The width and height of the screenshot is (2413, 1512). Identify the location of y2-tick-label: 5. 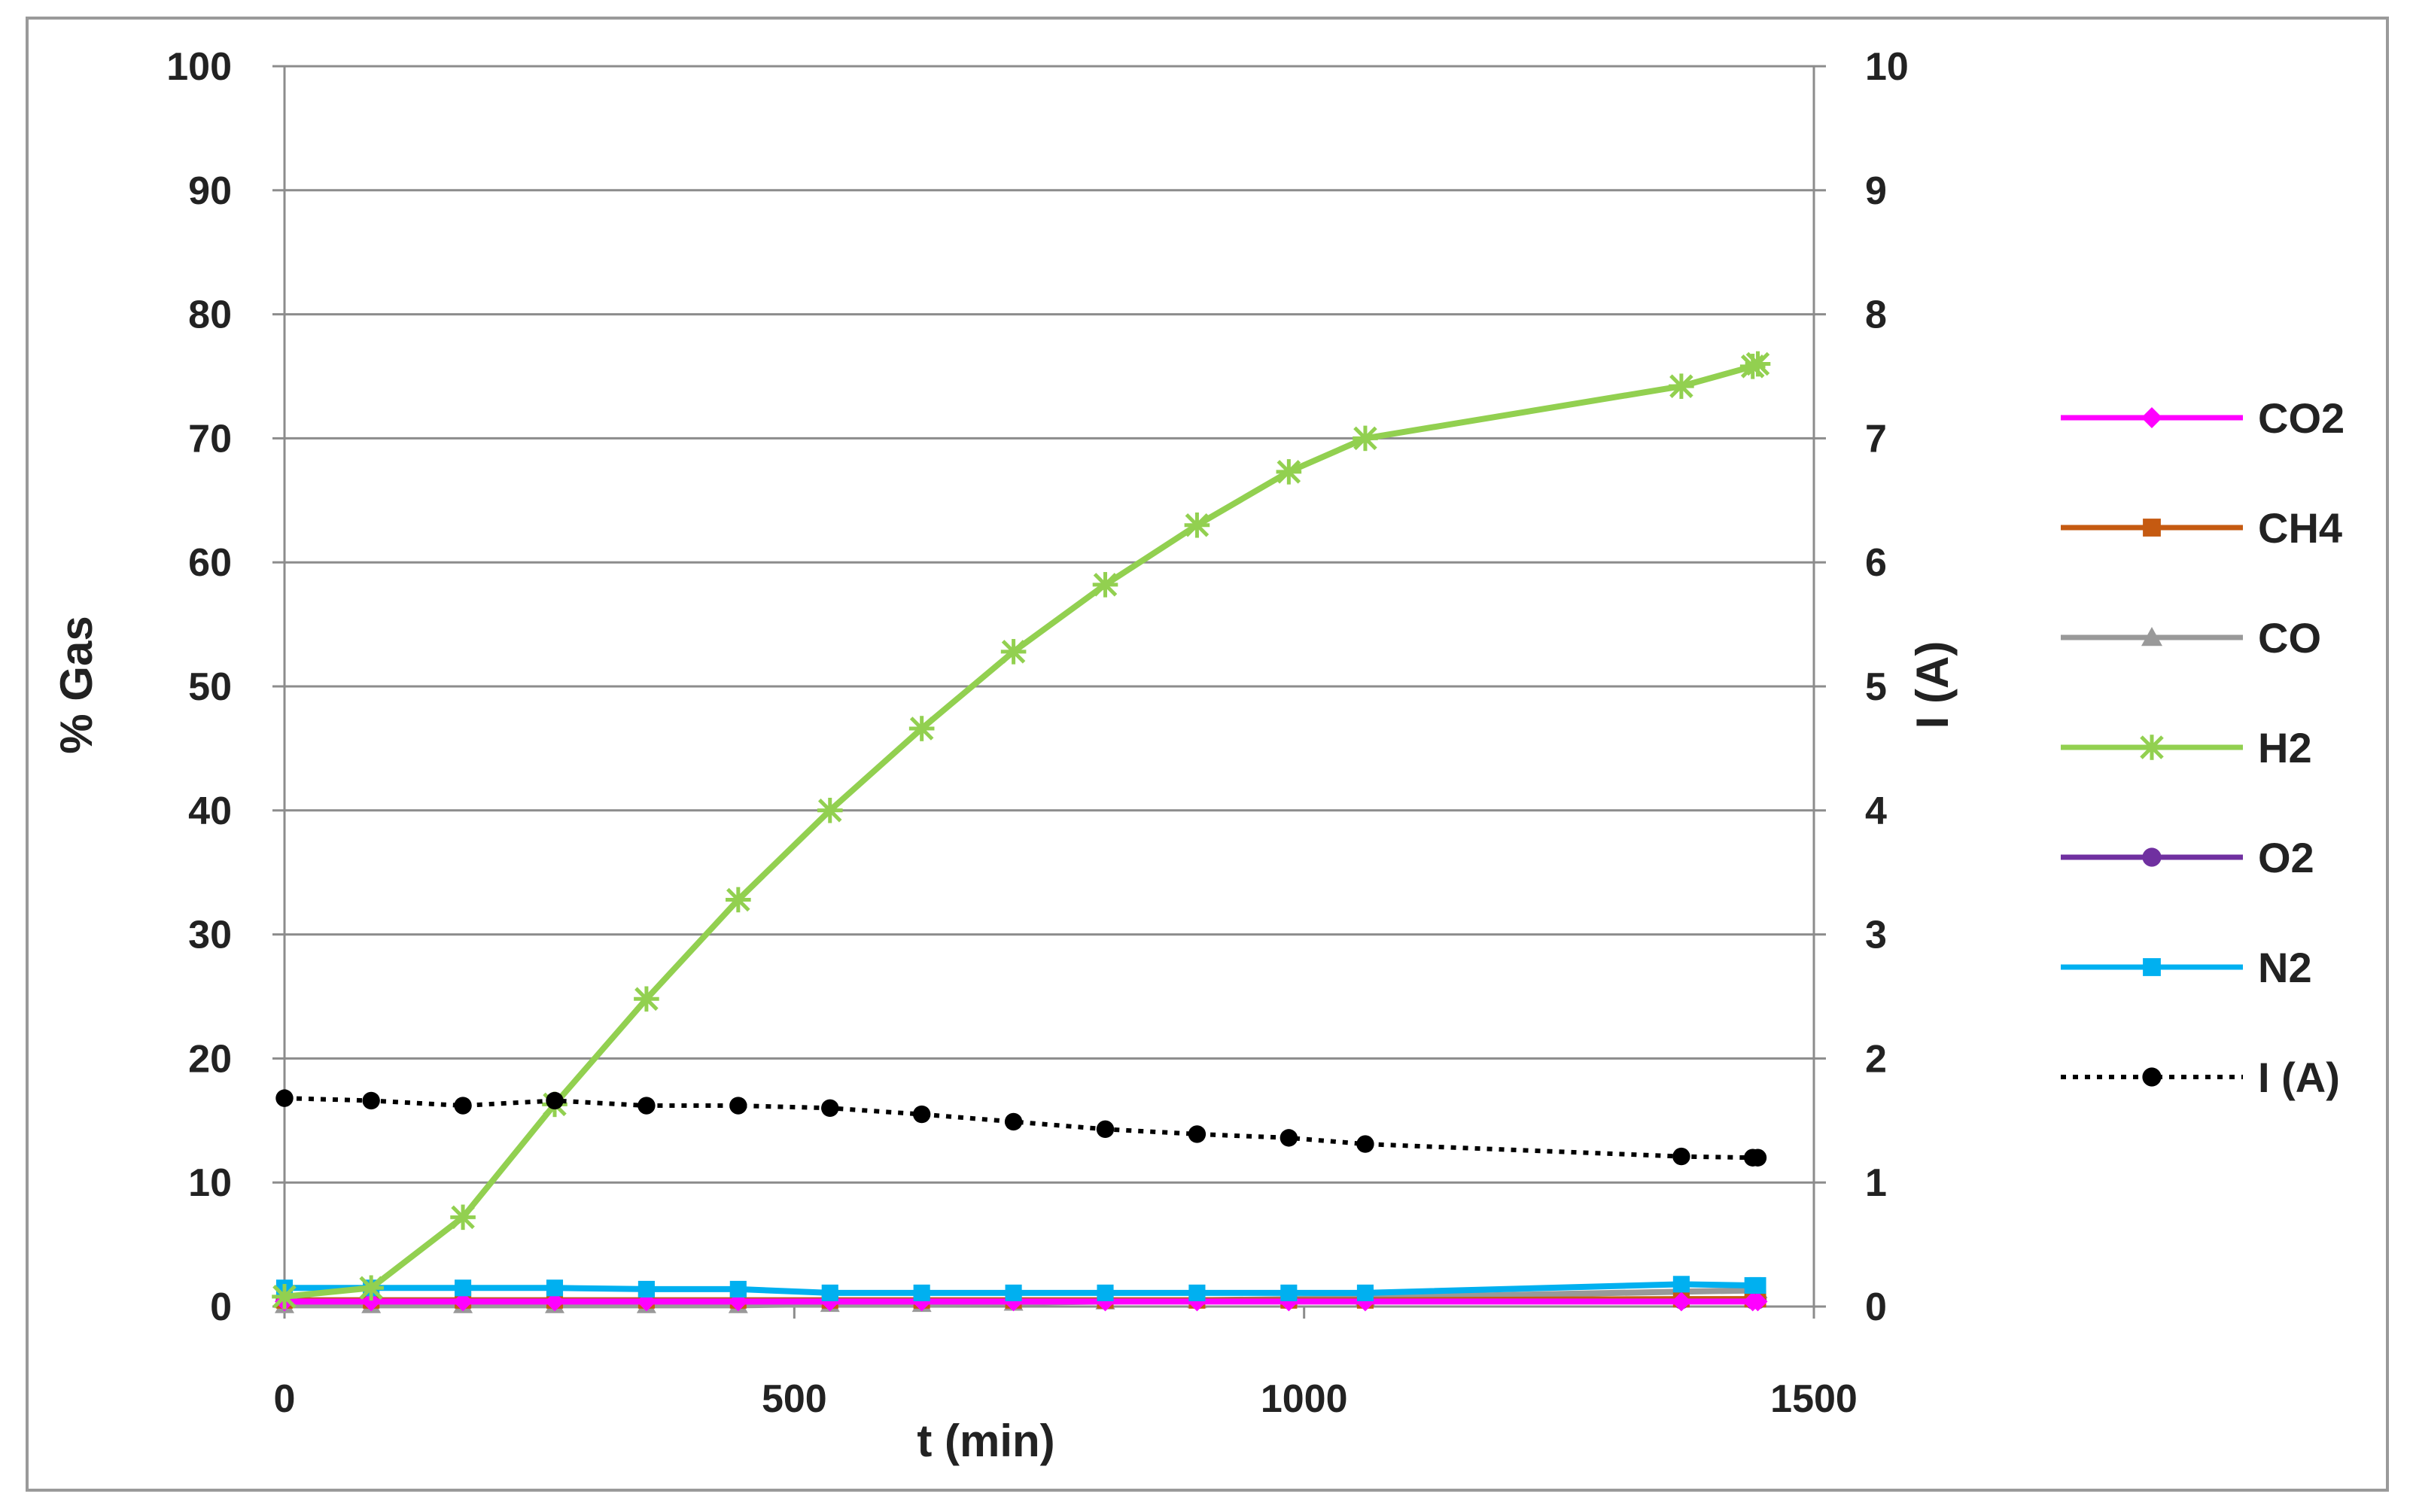
(1876, 687).